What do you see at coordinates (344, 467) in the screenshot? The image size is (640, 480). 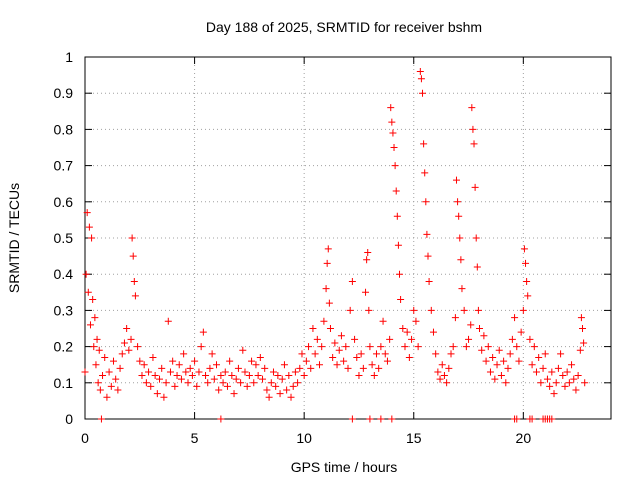 I see `x-axis-label: GPS time / hours` at bounding box center [344, 467].